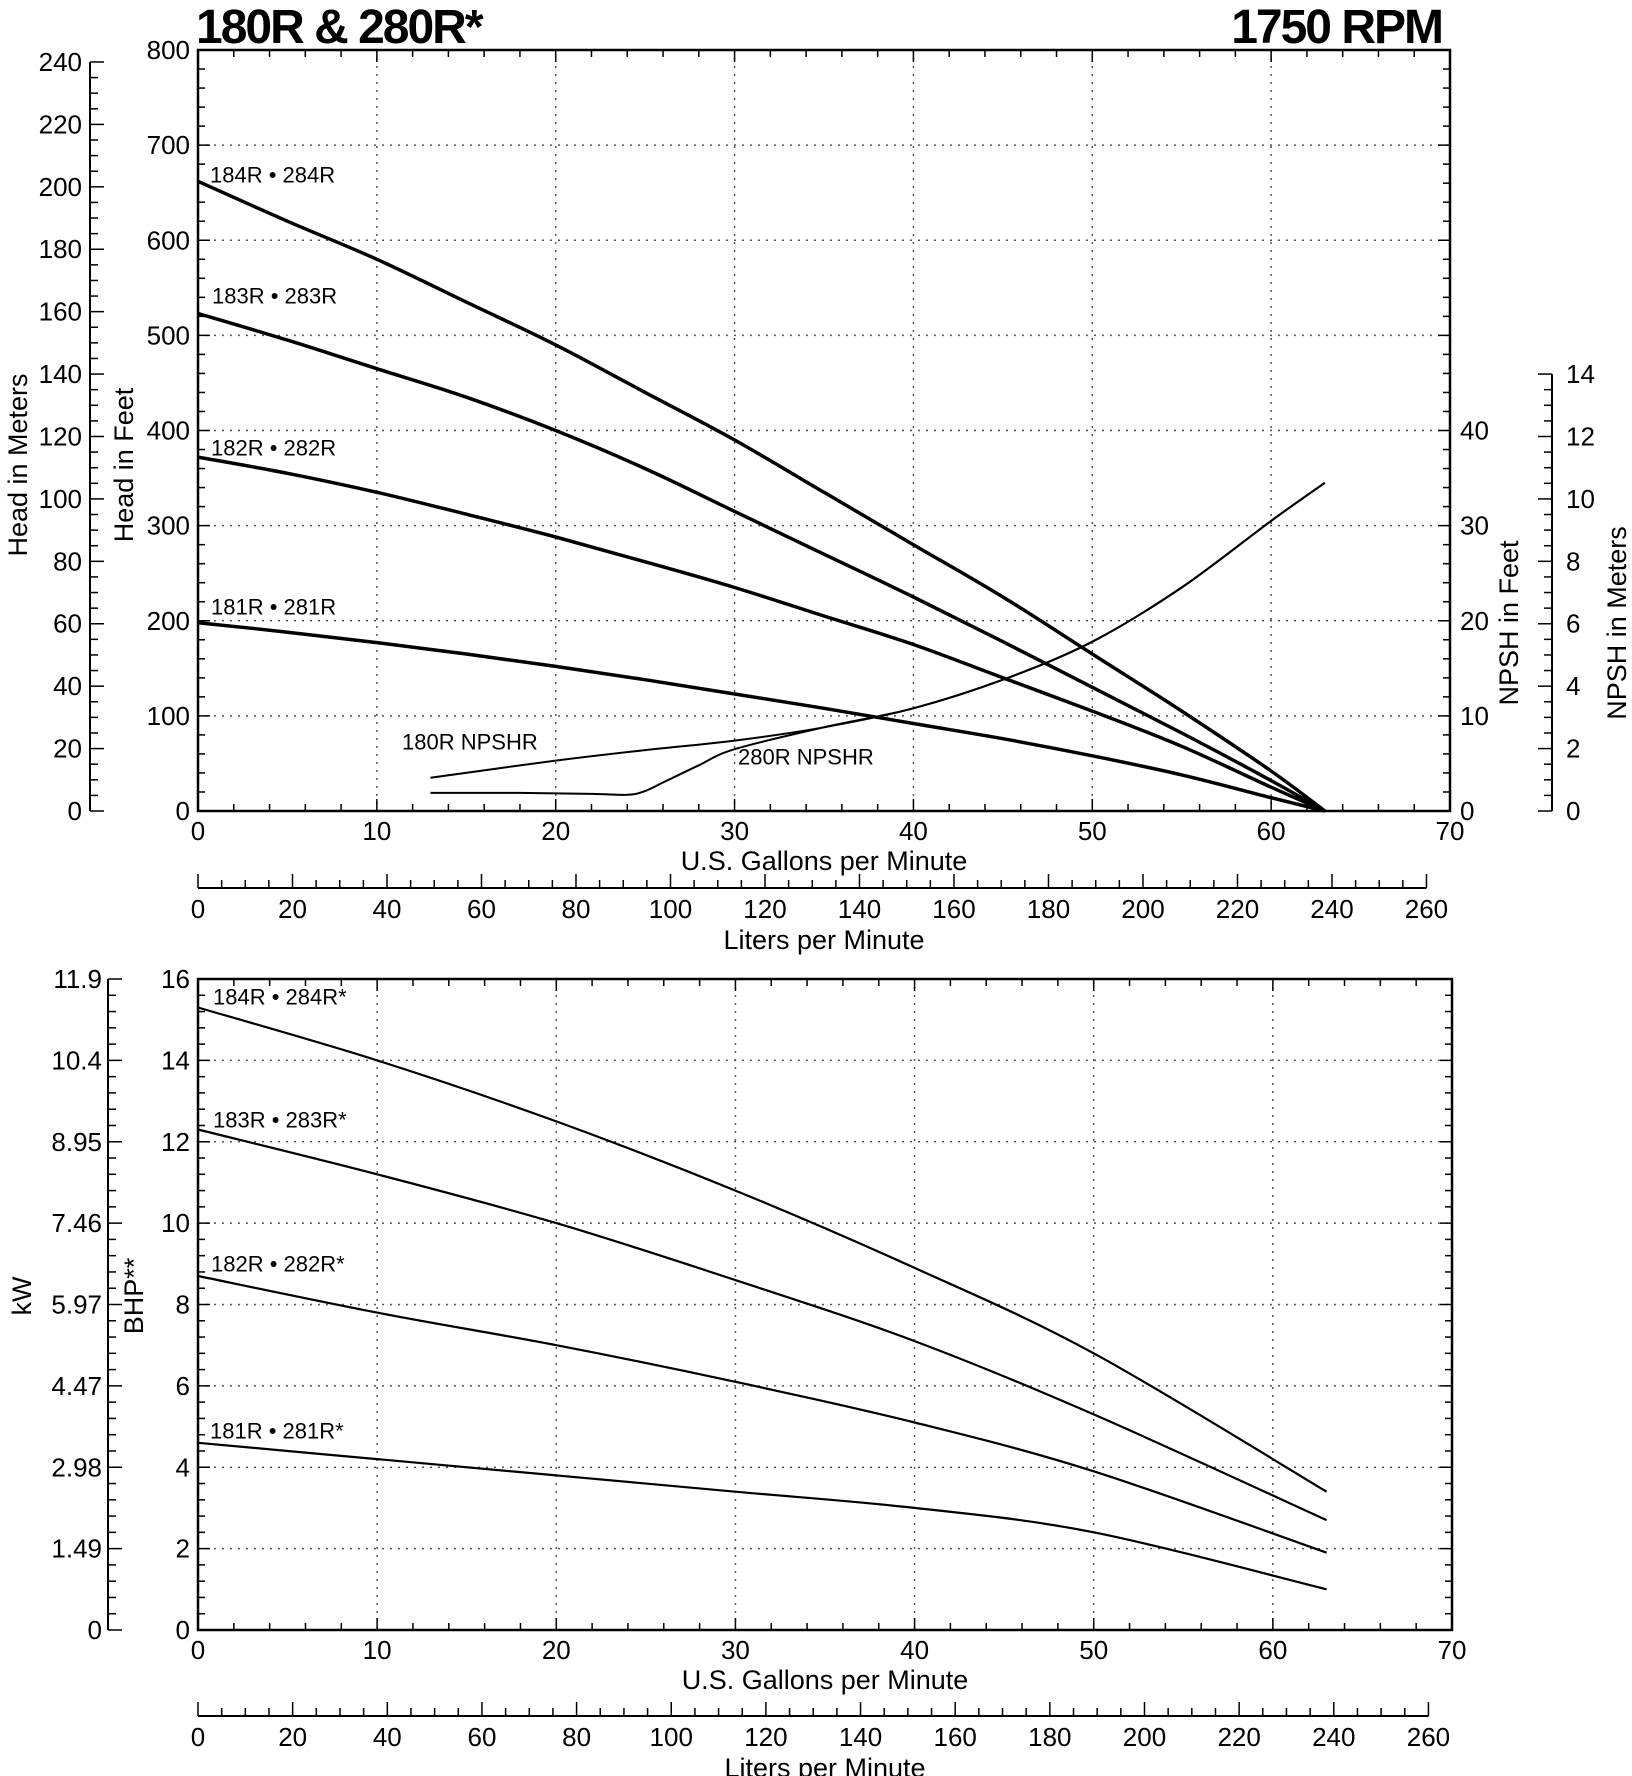 This screenshot has height=1776, width=1632. I want to click on bottom-kw-tick-label: 8.95, so click(76, 1142).